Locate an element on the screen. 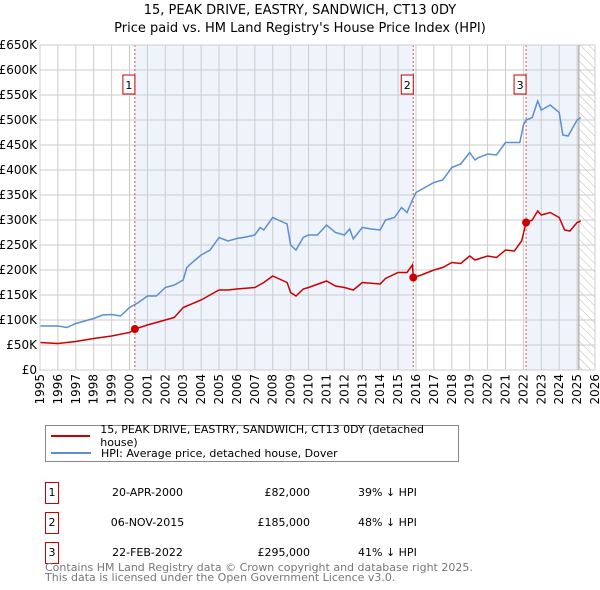 Image resolution: width=600 pixels, height=590 pixels. x-tick-label: 2007 is located at coordinates (255, 389).